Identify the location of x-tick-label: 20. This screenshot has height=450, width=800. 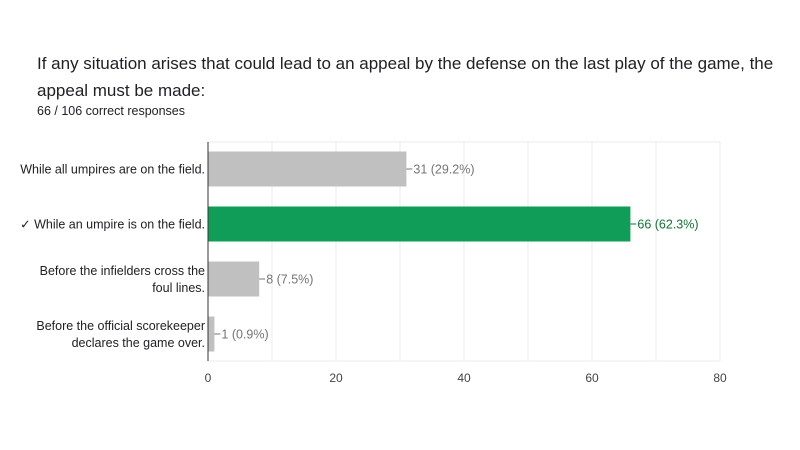
(336, 378).